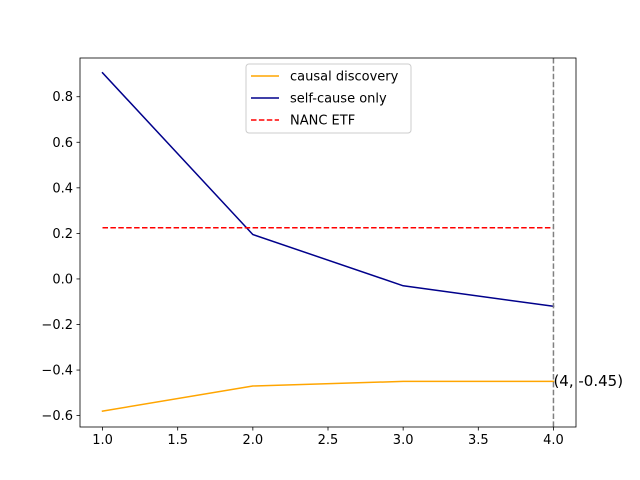  What do you see at coordinates (62, 279) in the screenshot?
I see `y-tick-label: 0.0` at bounding box center [62, 279].